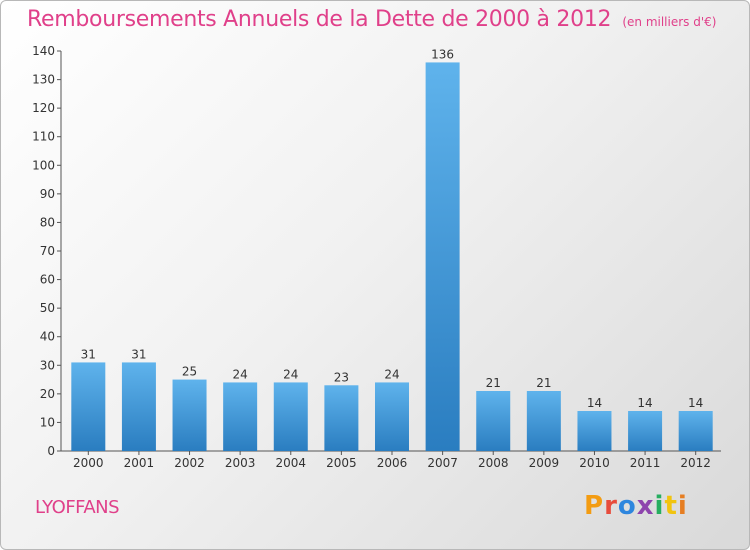 The width and height of the screenshot is (750, 550). Describe the element at coordinates (442, 463) in the screenshot. I see `x-tick-label: 2007` at that location.